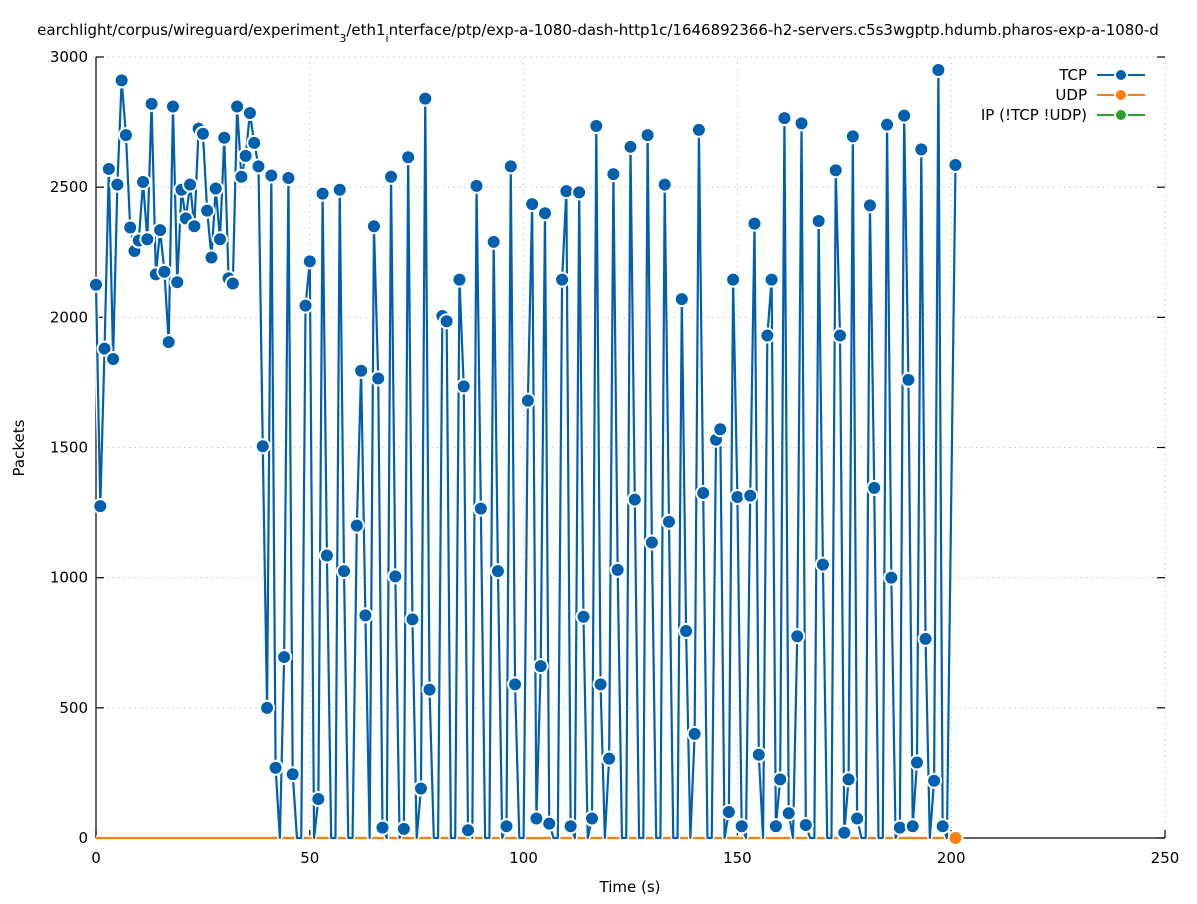 The width and height of the screenshot is (1197, 904). What do you see at coordinates (96, 858) in the screenshot?
I see `x-tick-label: 0` at bounding box center [96, 858].